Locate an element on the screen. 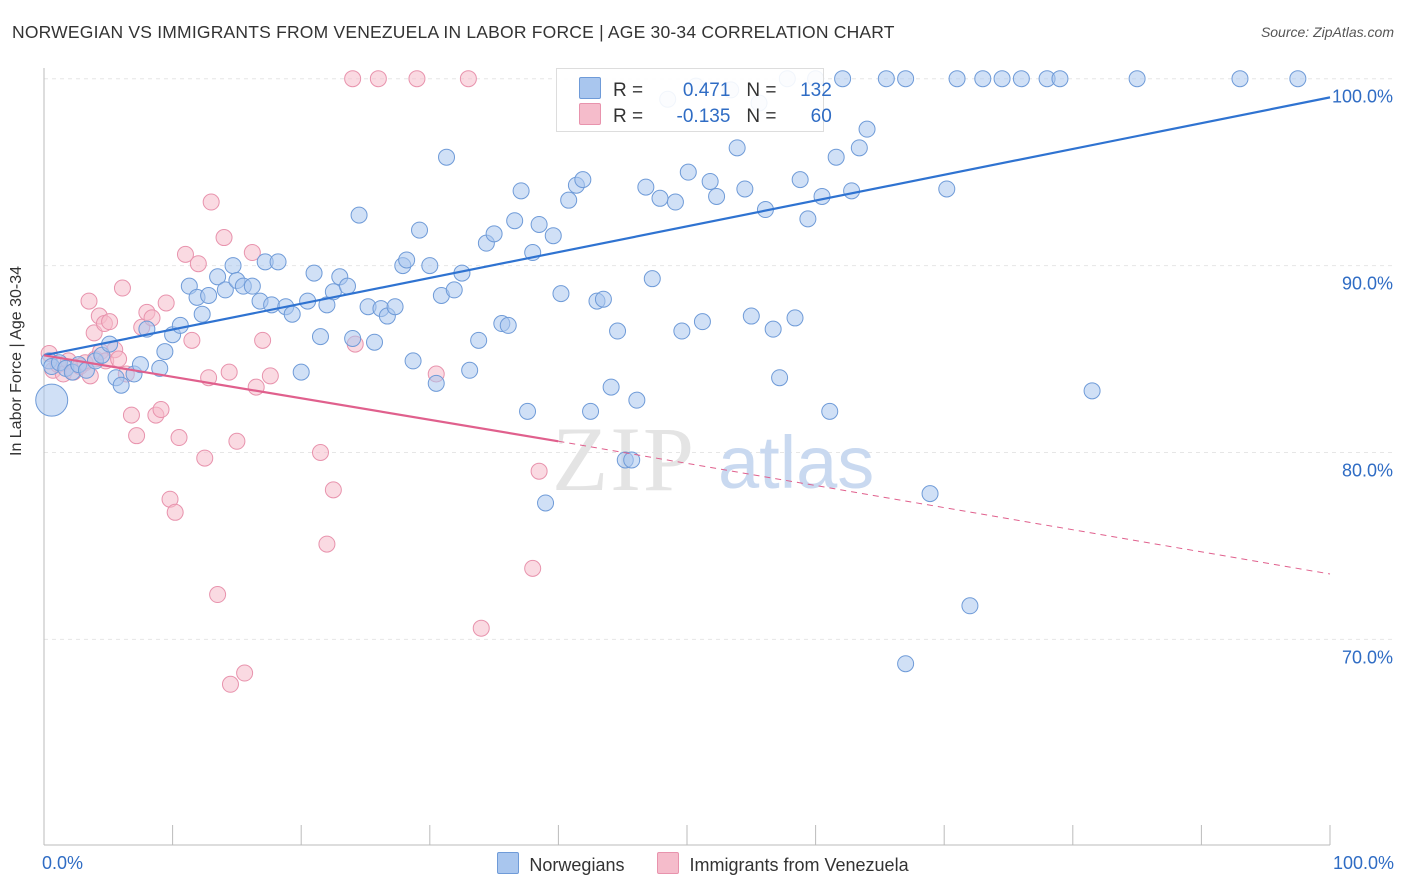  source-label: Source: ZipAtlas.com is located at coordinates (1327, 32).